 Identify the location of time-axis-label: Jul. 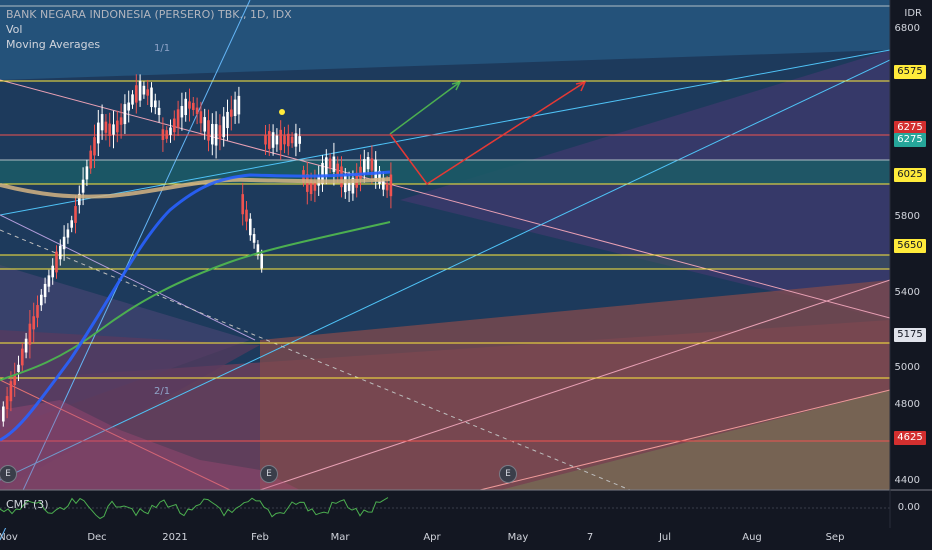
(665, 537).